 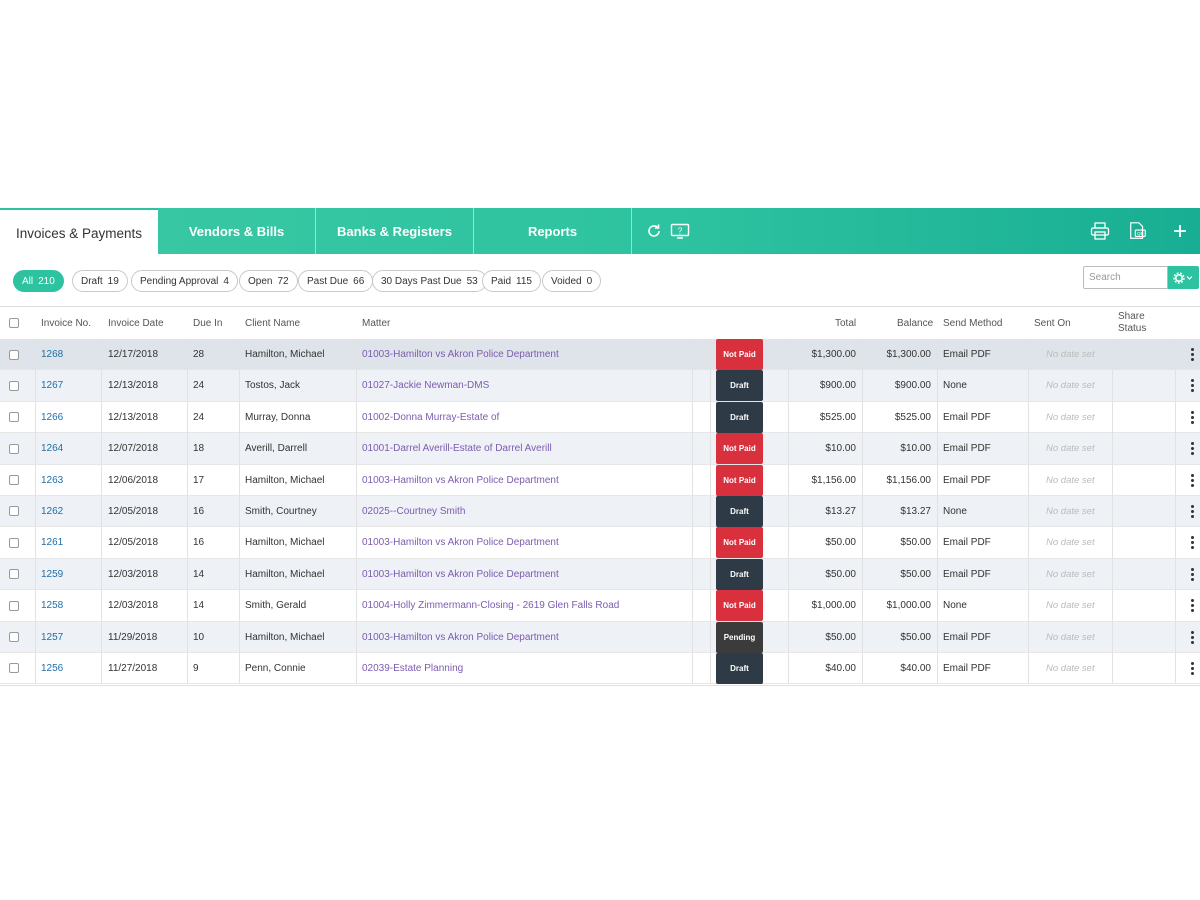 I want to click on due-in-days: 28, so click(x=199, y=354).